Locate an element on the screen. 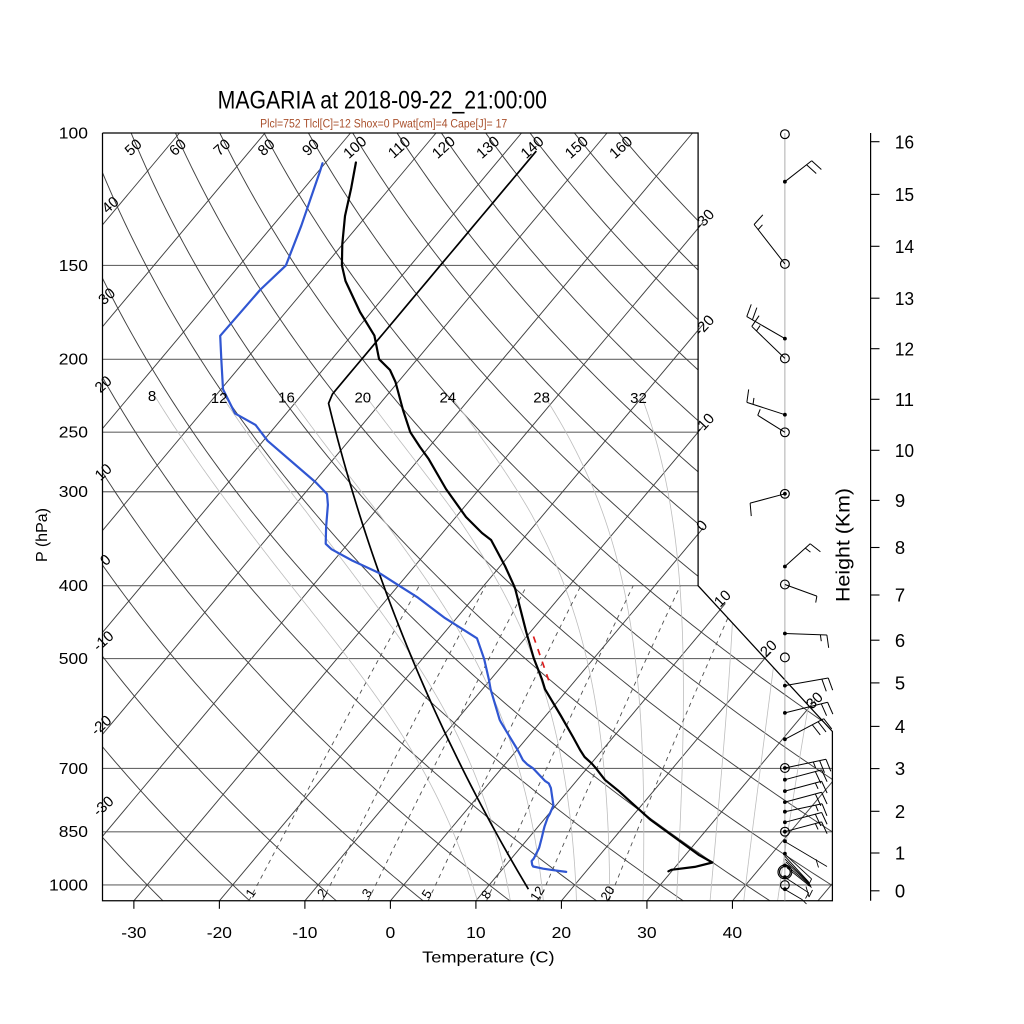  svg-text: 3 is located at coordinates (900, 768).